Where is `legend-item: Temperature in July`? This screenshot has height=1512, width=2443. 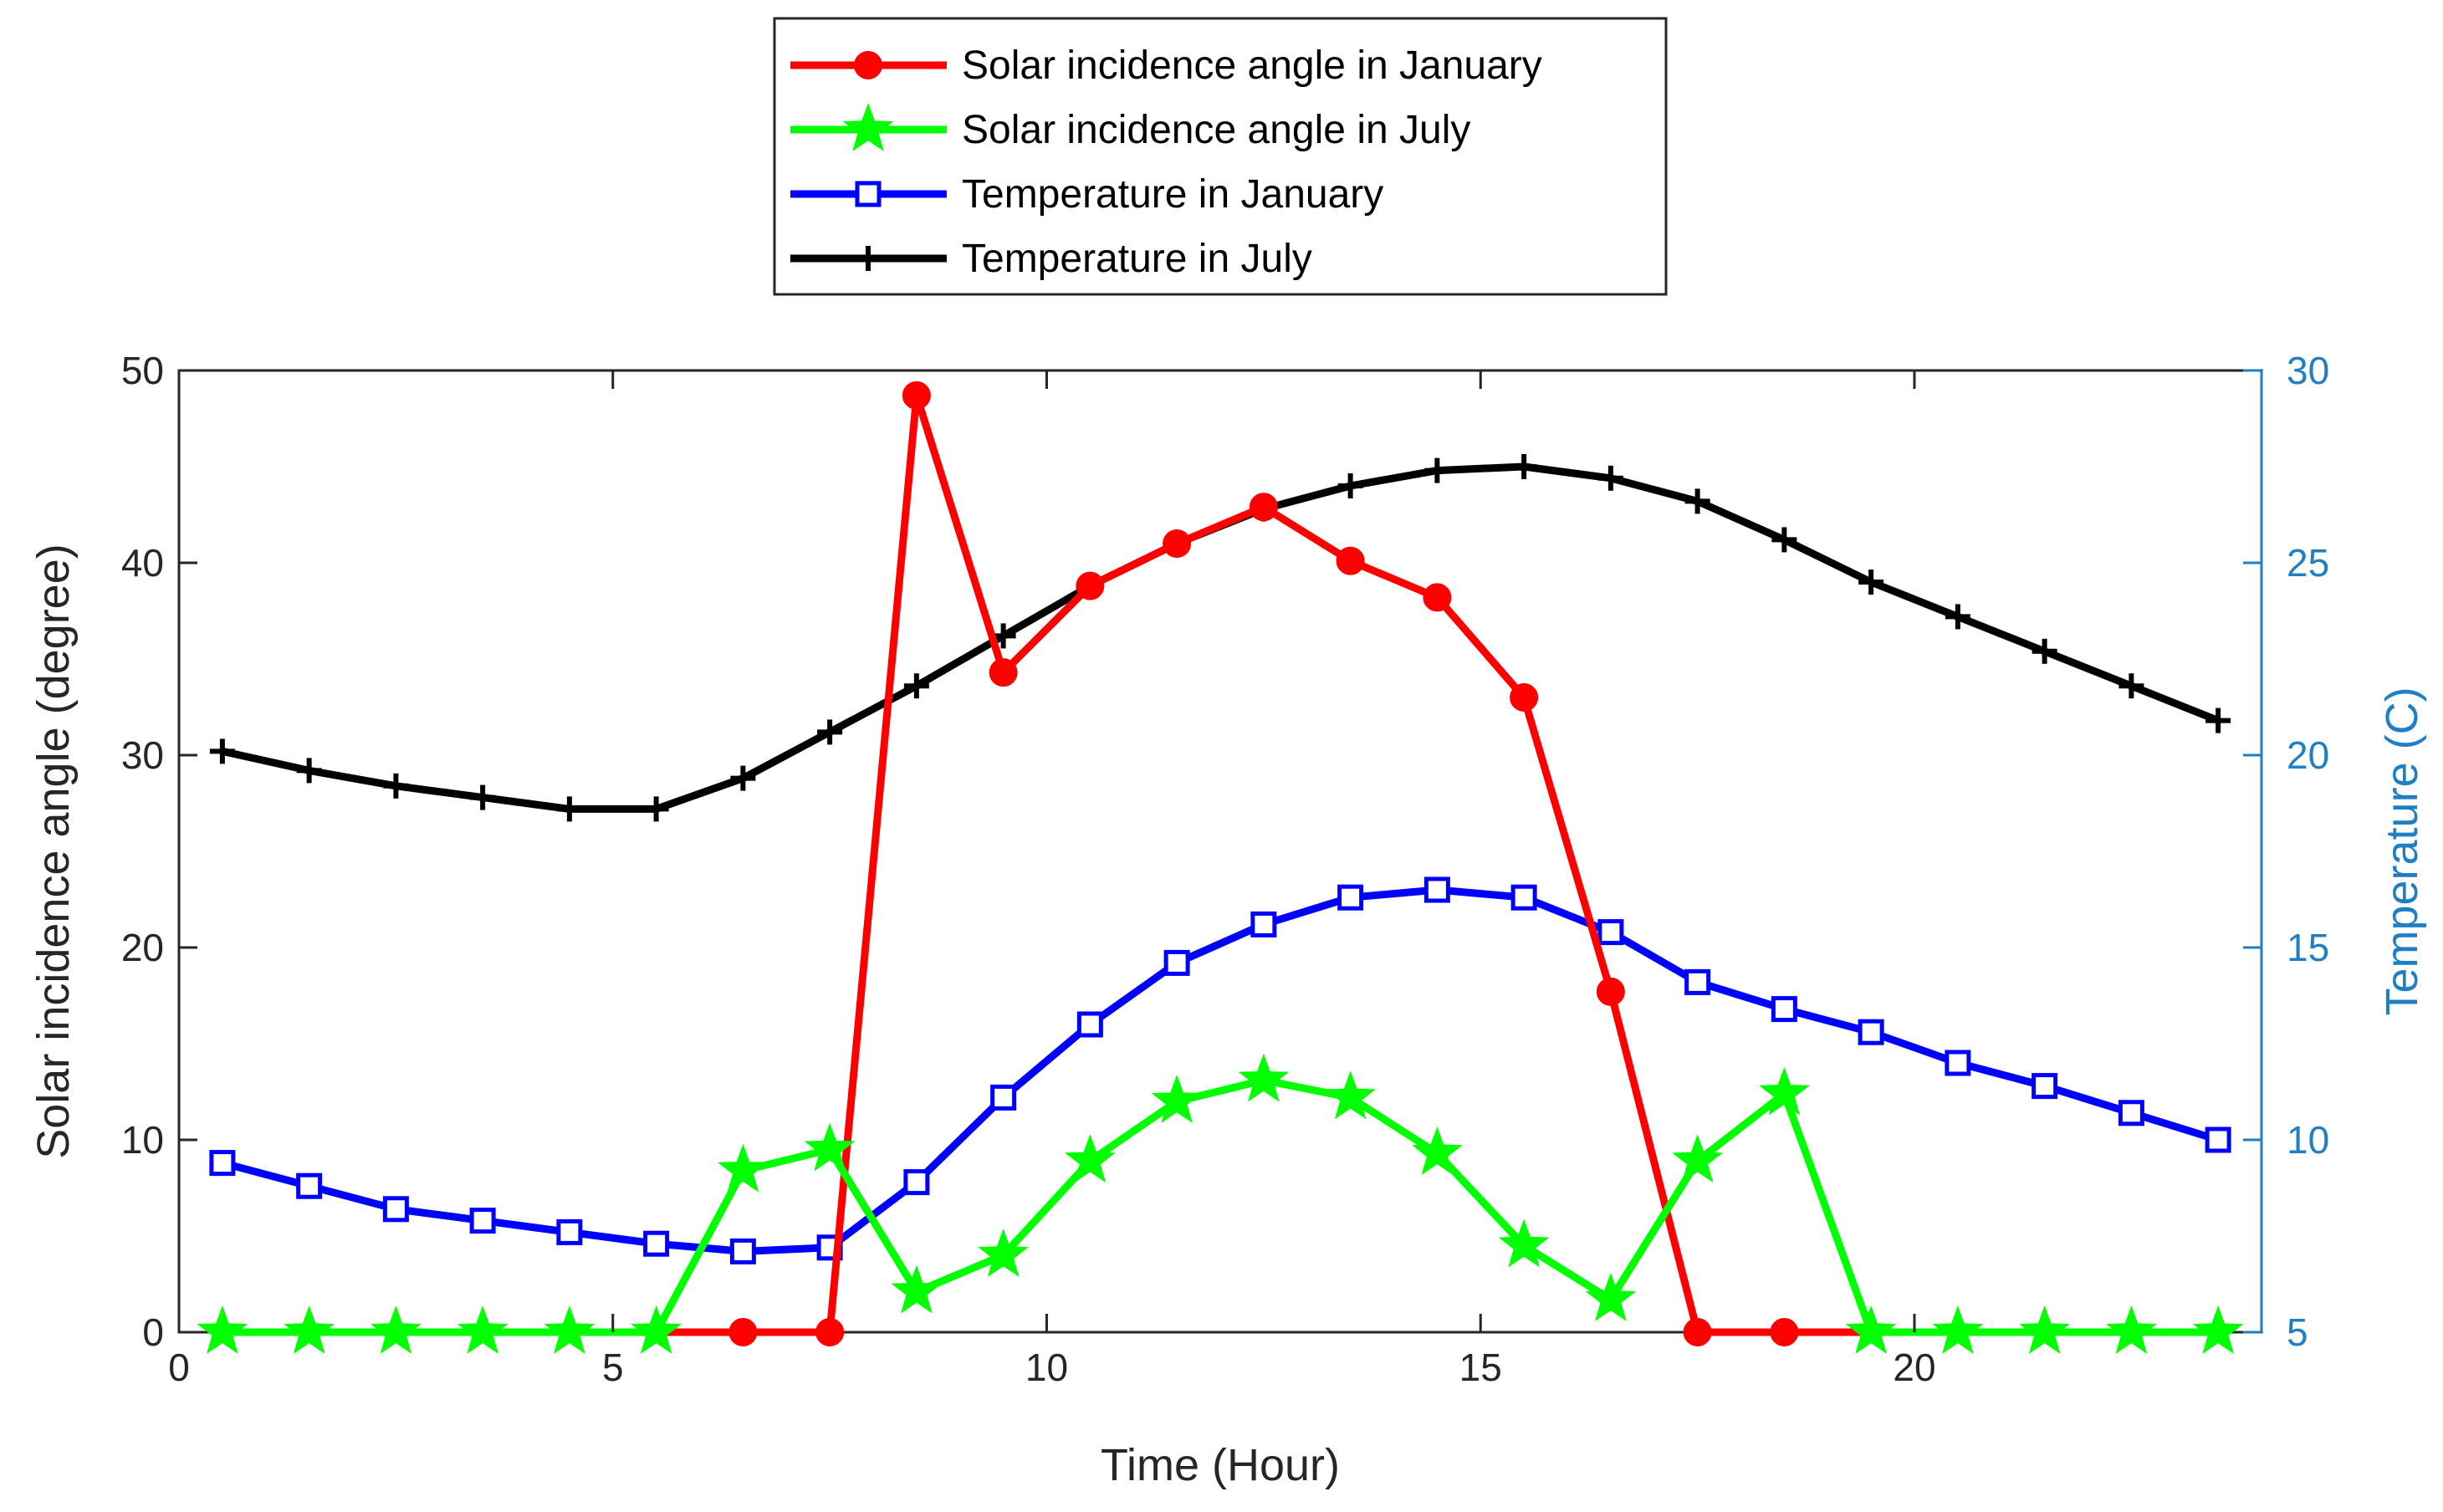
legend-item: Temperature in July is located at coordinates (1051, 259).